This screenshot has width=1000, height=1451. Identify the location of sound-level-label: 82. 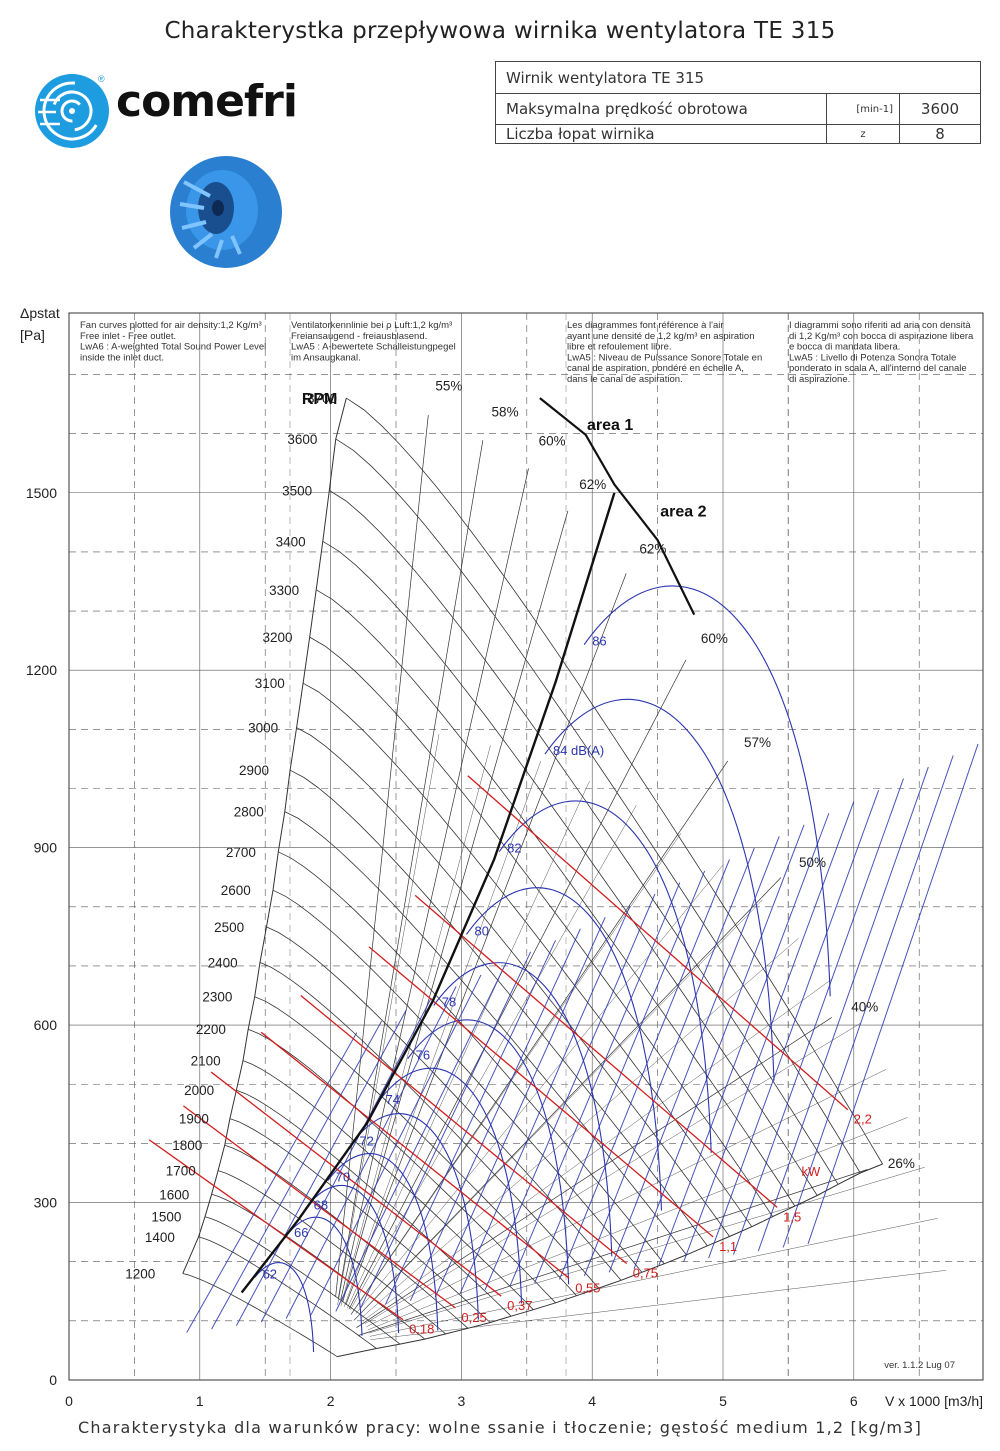
(514, 848).